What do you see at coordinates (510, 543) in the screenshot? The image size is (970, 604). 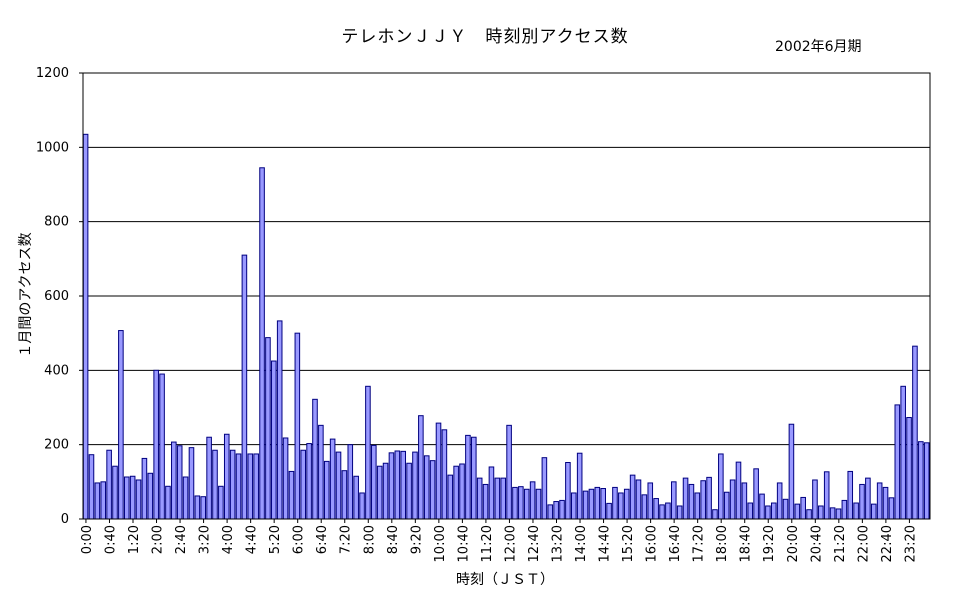 I see `x-tick-label: 12:00` at bounding box center [510, 543].